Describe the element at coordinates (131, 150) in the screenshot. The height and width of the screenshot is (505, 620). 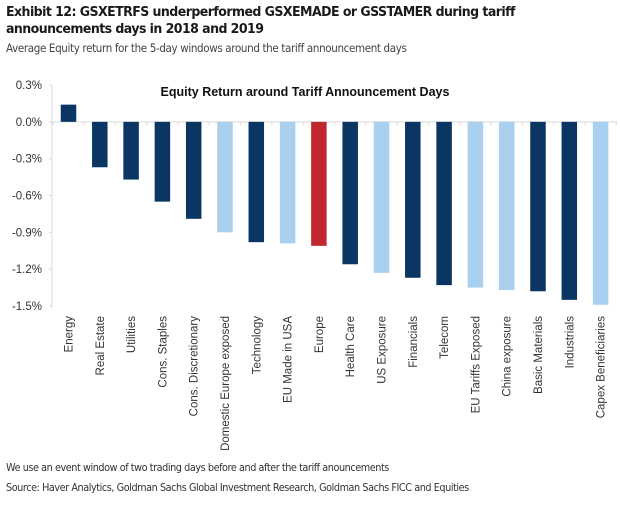
I see `bar-utilities` at that location.